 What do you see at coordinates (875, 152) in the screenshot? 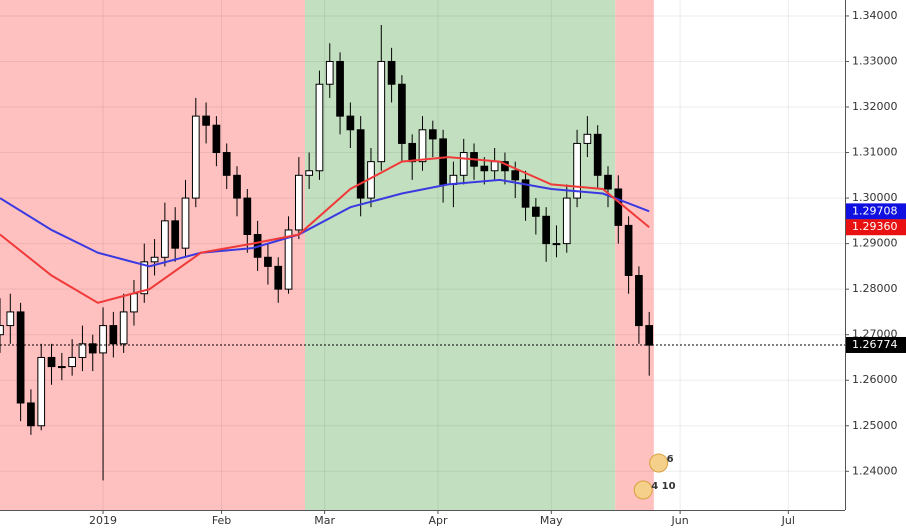
I see `y-tick-label: 1.31000` at bounding box center [875, 152].